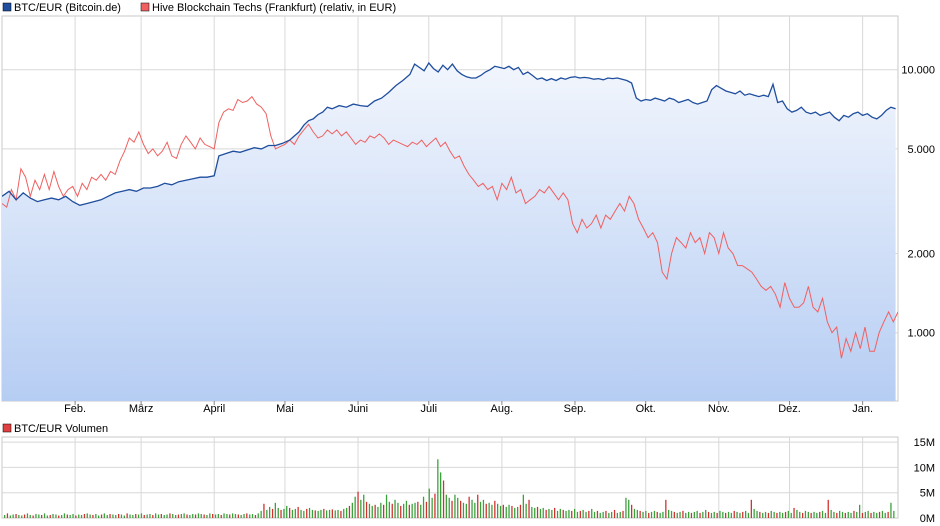 Image resolution: width=940 pixels, height=526 pixels. Describe the element at coordinates (214, 409) in the screenshot. I see `price-x-tick-label: April` at that location.